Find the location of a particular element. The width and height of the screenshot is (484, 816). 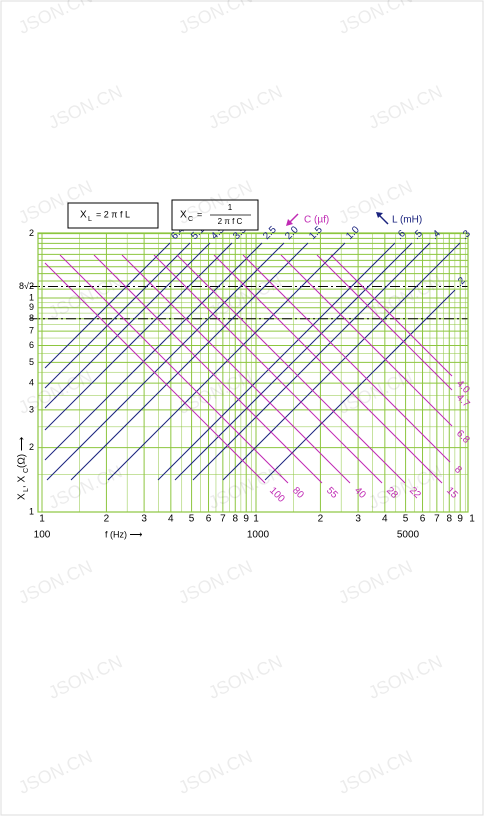

y-label-unit: (Ω) ⟶ is located at coordinates (22, 452).